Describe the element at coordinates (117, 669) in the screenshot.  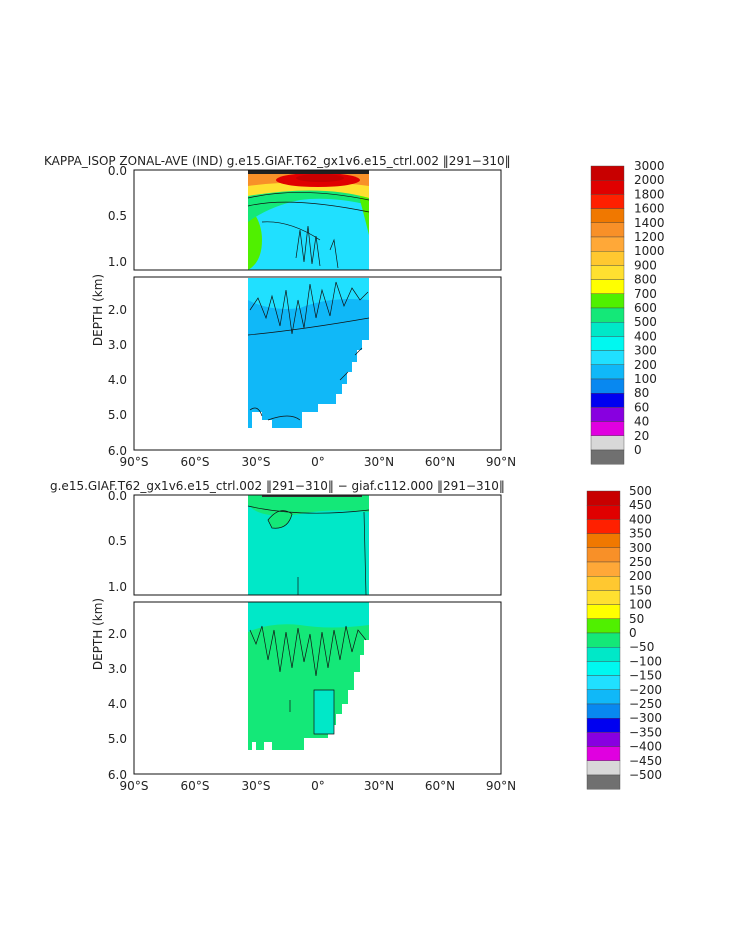
I see `p2-ytick-label: 3.0` at that location.